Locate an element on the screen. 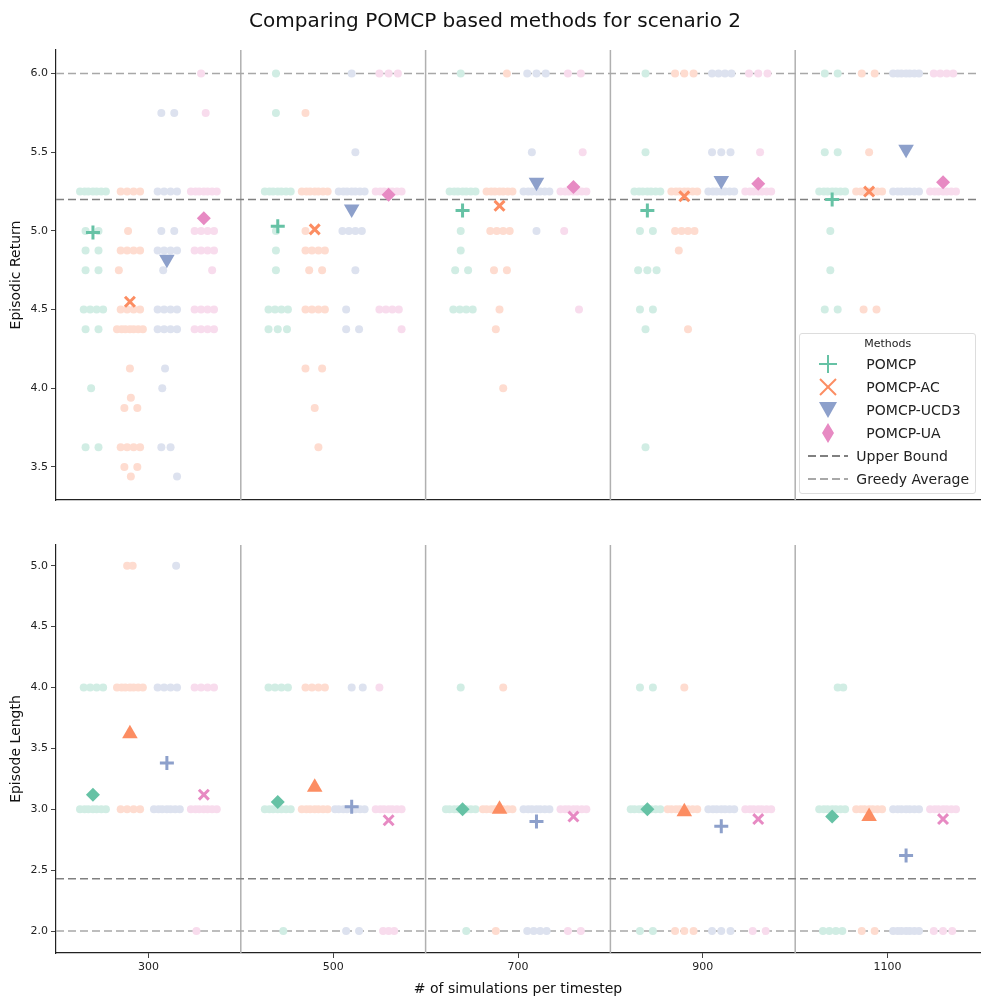  x-tick-label: 700 is located at coordinates (518, 967).